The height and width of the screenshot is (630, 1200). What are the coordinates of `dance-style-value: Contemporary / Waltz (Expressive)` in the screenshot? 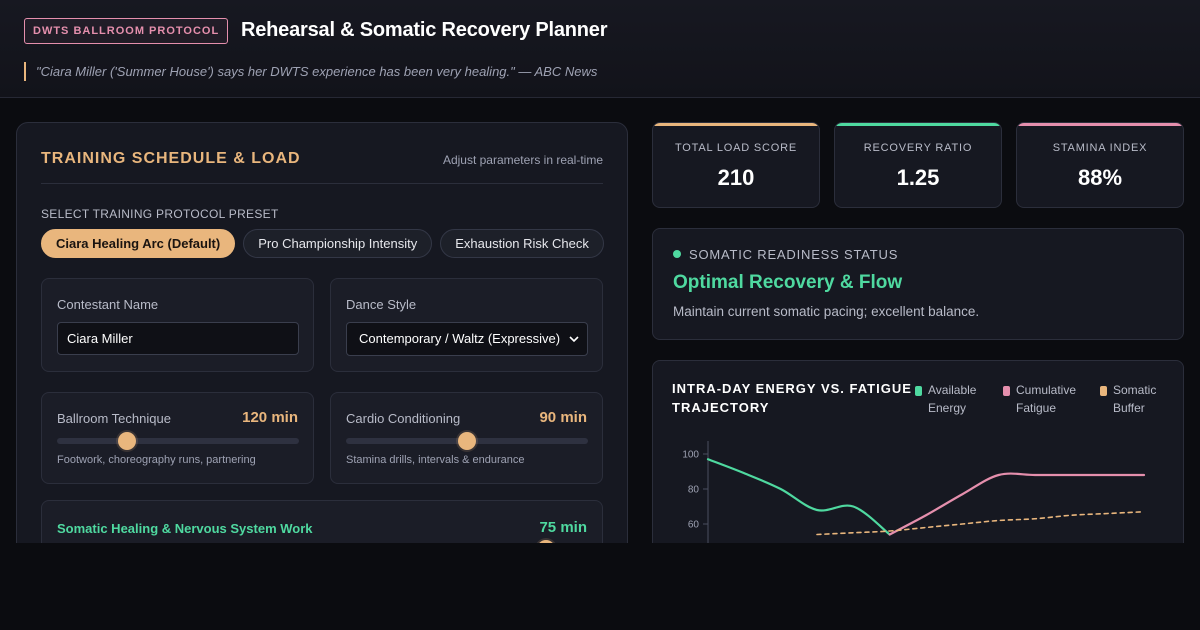 It's located at (460, 338).